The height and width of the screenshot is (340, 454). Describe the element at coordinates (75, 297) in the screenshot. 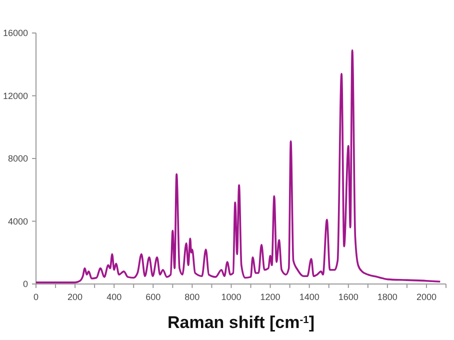

I see `x-tick-label: 200` at that location.